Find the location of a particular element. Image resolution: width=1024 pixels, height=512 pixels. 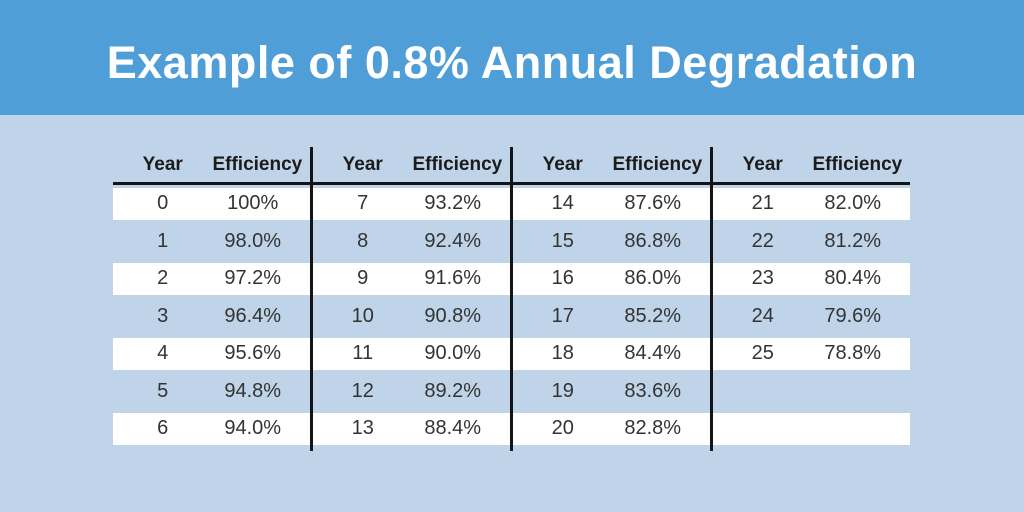

table-row: 14 87.6% is located at coordinates (611, 204).